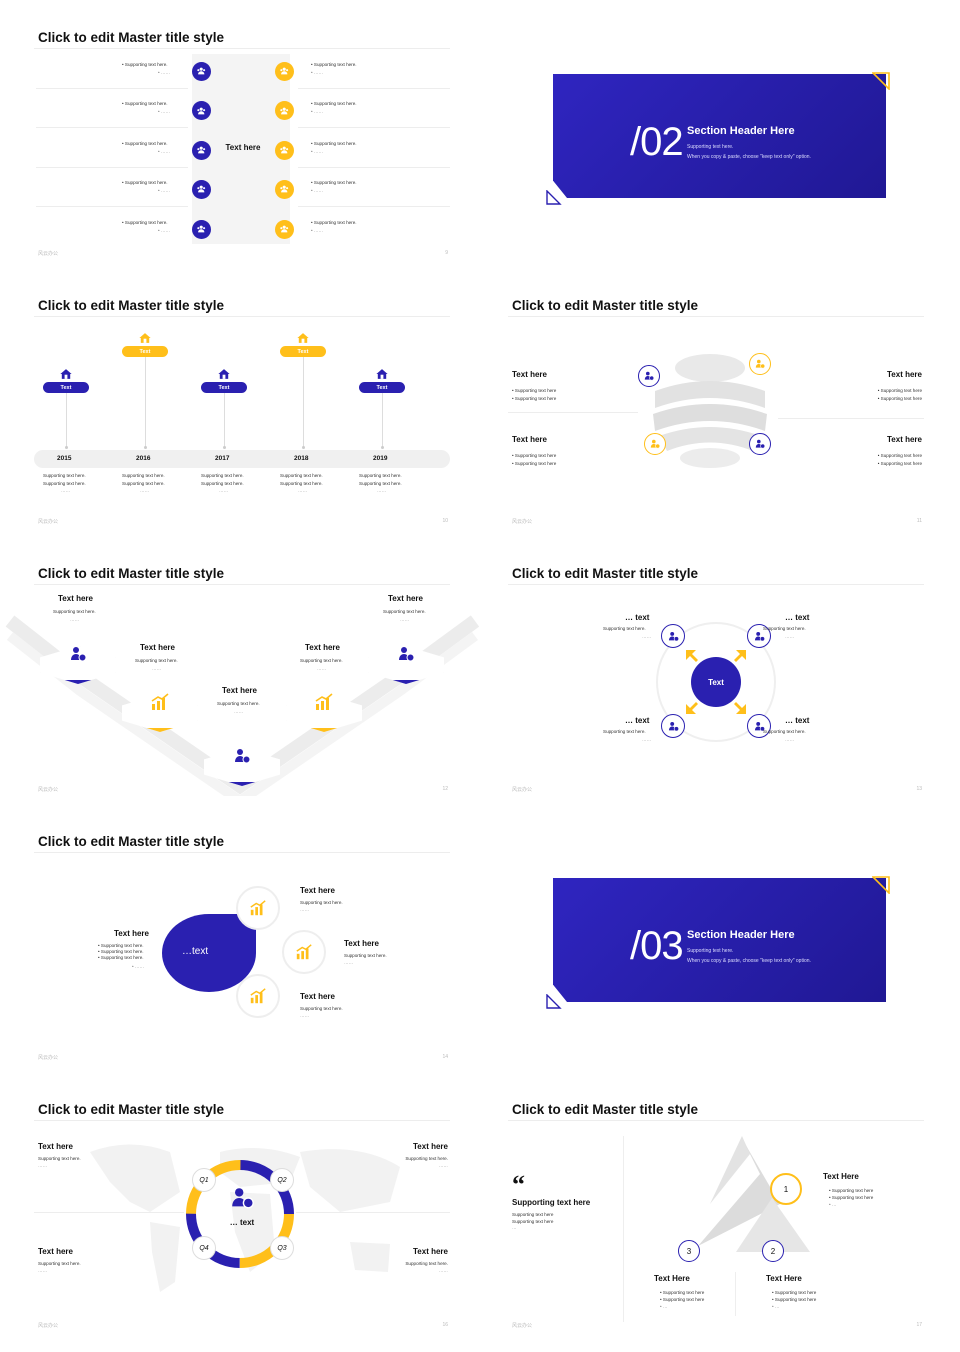 The width and height of the screenshot is (960, 1352). I want to click on left-bullet: • Supporting text here., so click(145, 183).